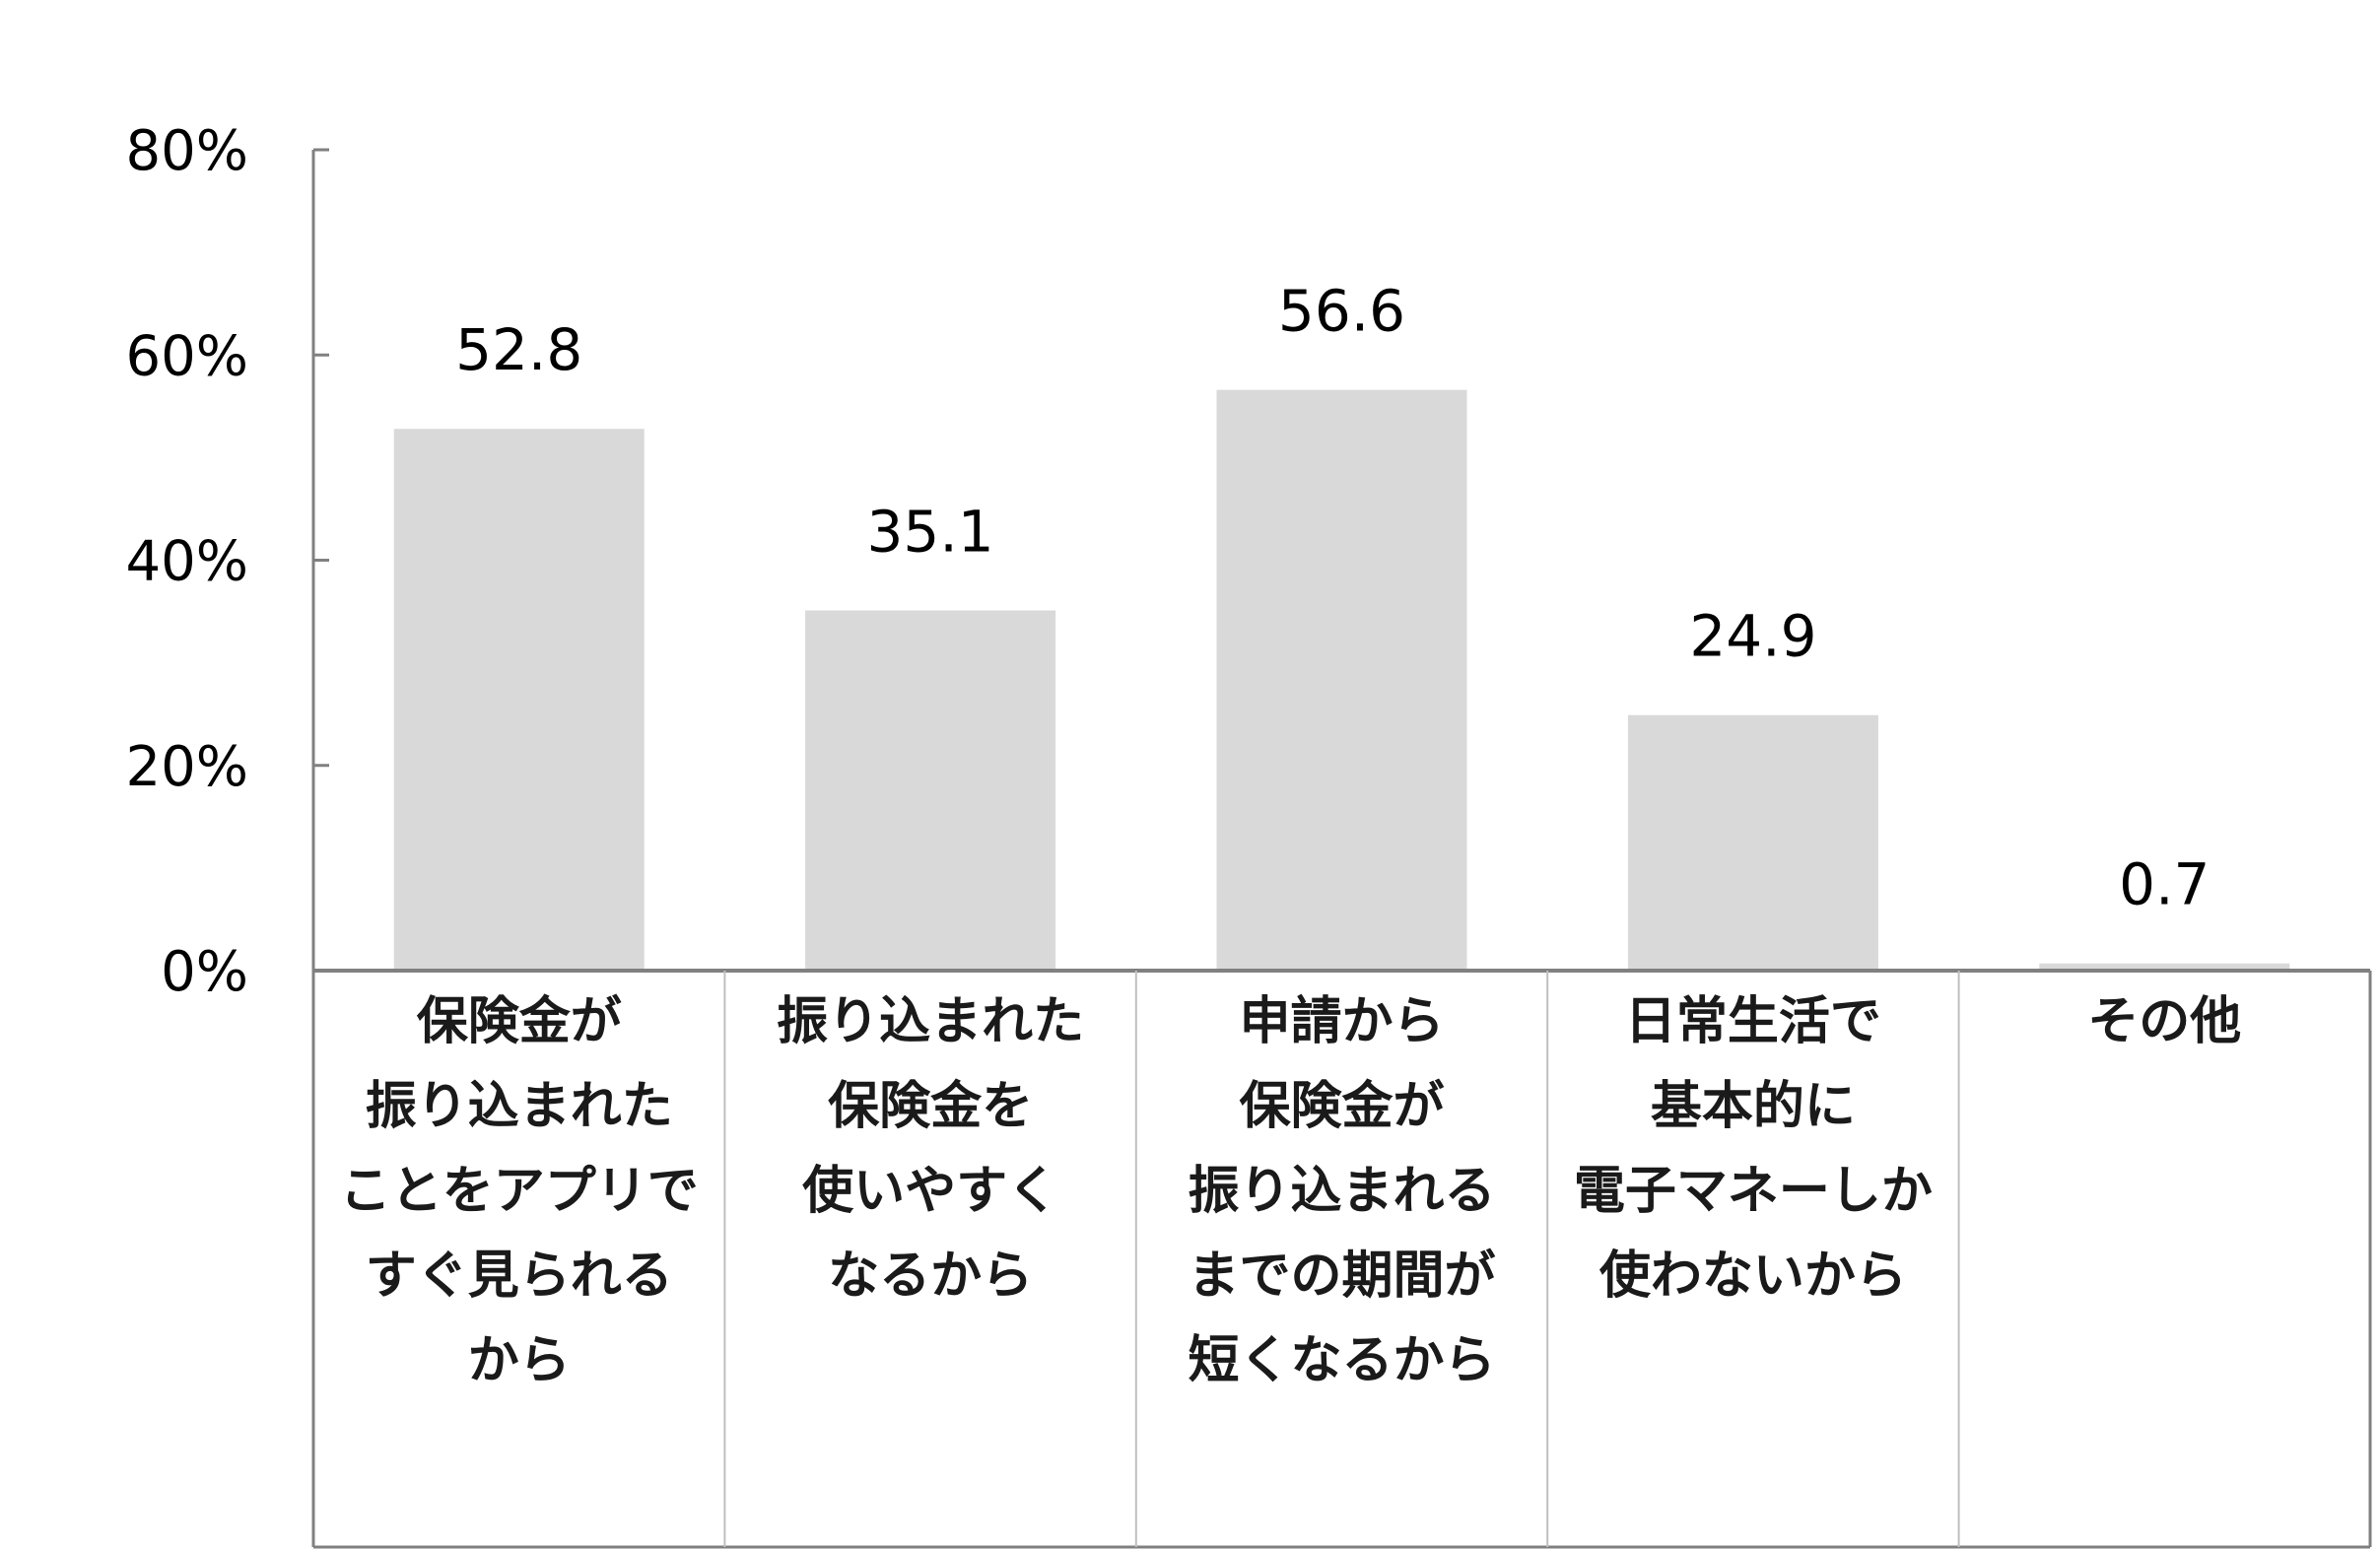 The width and height of the screenshot is (2380, 1551). I want to click on data-label: 35.1, so click(930, 533).